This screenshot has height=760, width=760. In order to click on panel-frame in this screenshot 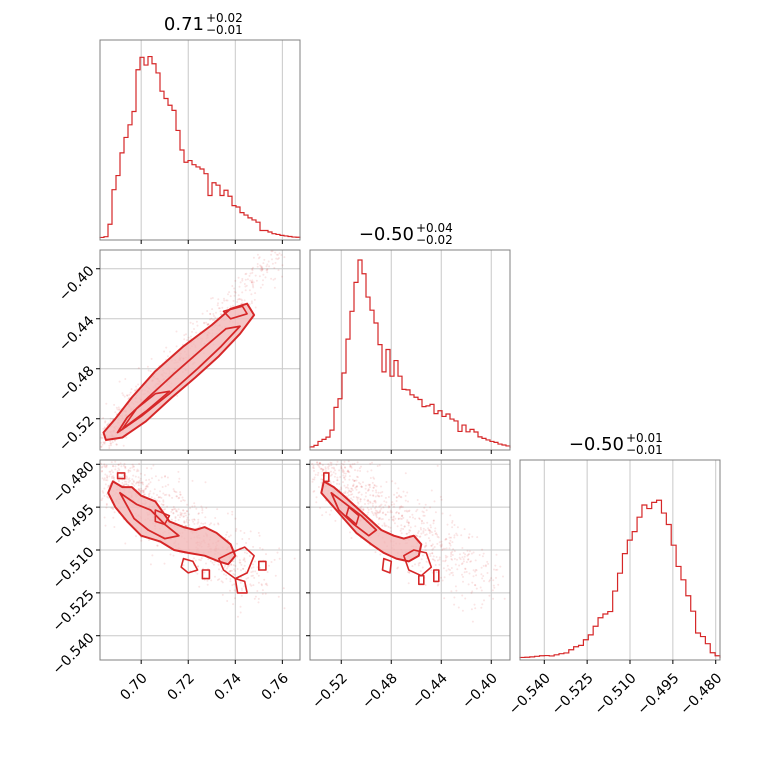, I will do `click(410, 350)`.